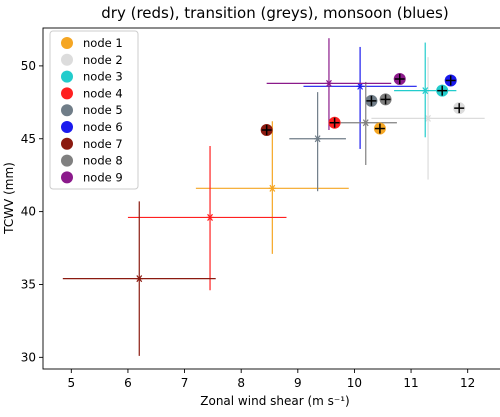 This screenshot has height=417, width=500. What do you see at coordinates (185, 383) in the screenshot?
I see `x-tick-label: 7` at bounding box center [185, 383].